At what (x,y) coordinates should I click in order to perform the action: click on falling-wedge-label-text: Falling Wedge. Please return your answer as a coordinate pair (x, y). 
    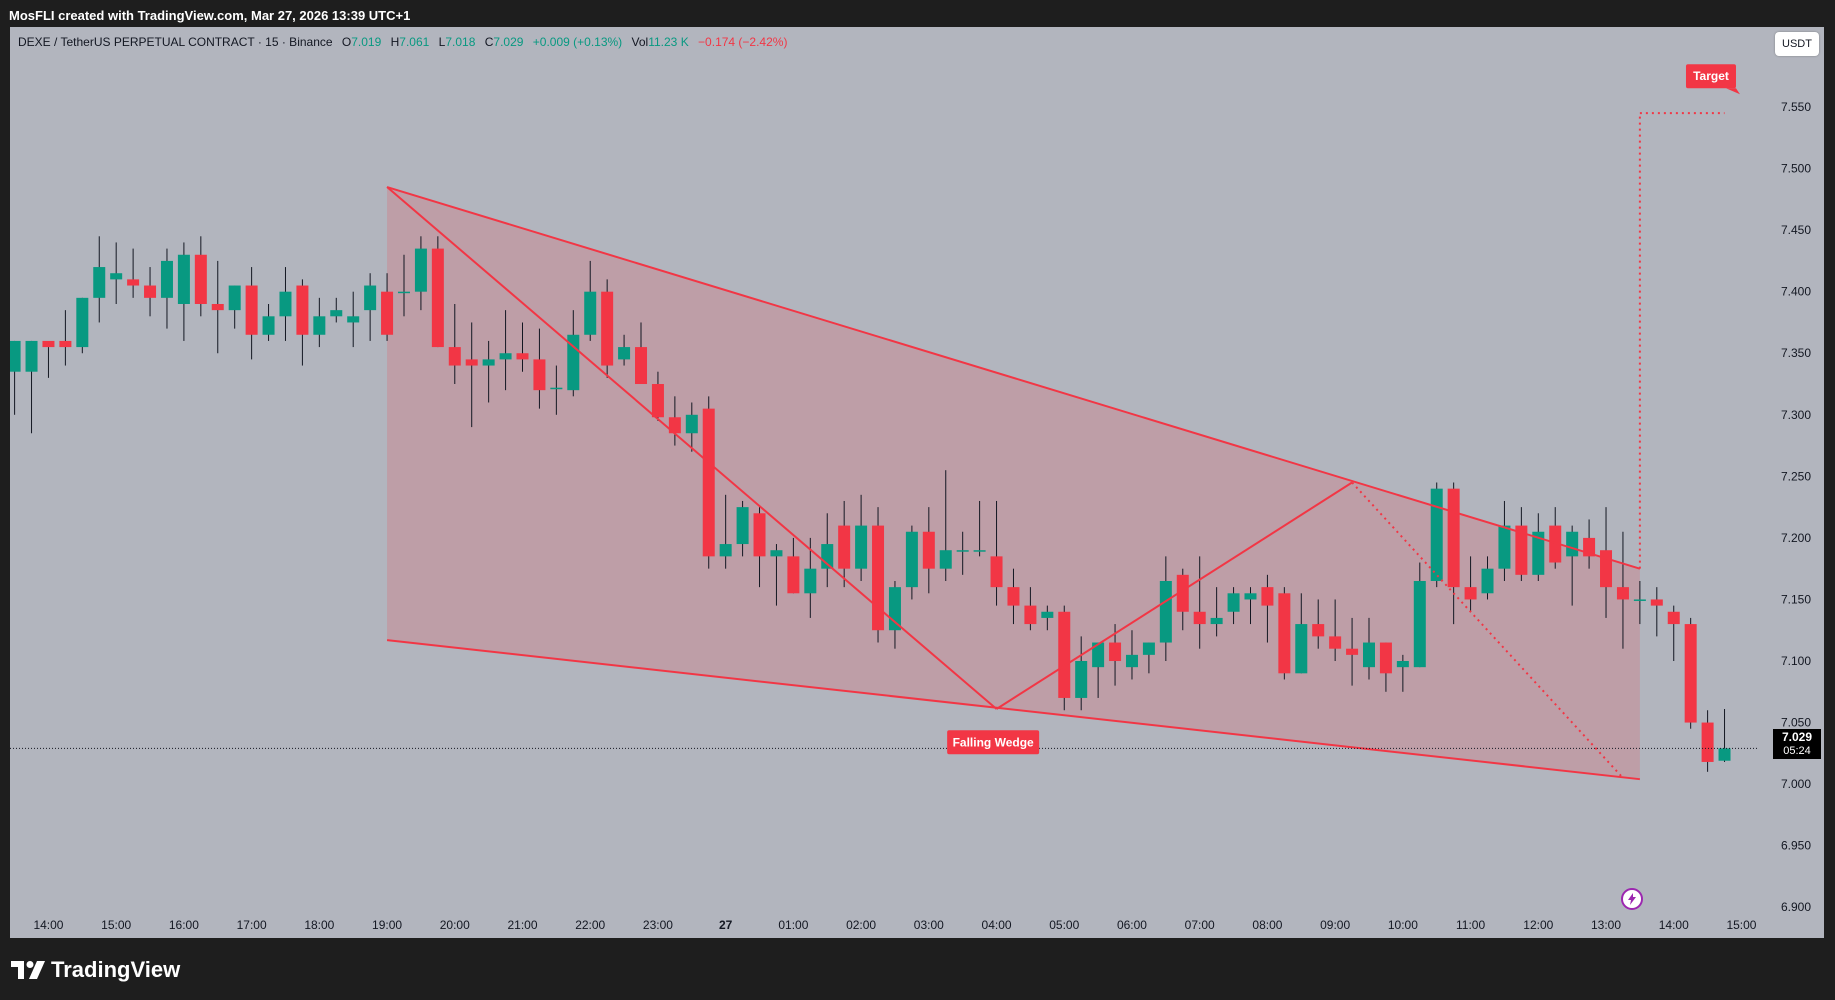
    Looking at the image, I should click on (993, 742).